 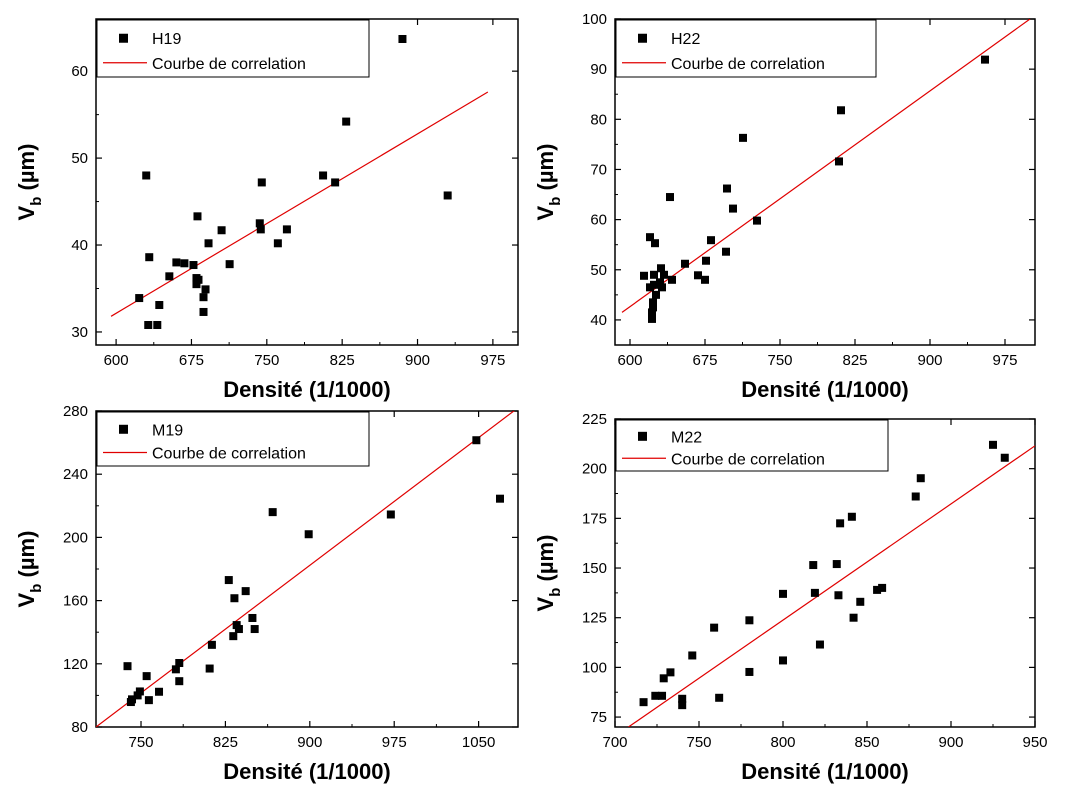 I want to click on x-tick-label: 800, so click(x=782, y=742).